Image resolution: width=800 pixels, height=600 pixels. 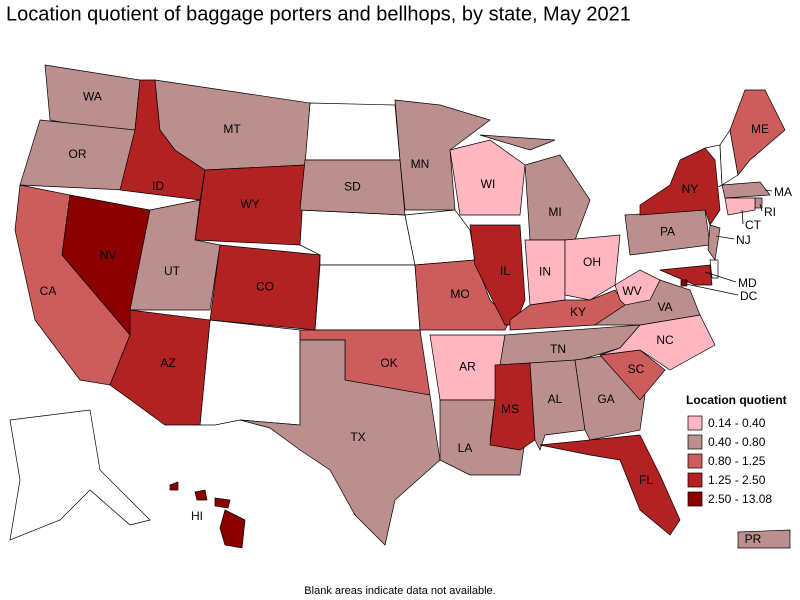 What do you see at coordinates (197, 516) in the screenshot?
I see `region-label: HI` at bounding box center [197, 516].